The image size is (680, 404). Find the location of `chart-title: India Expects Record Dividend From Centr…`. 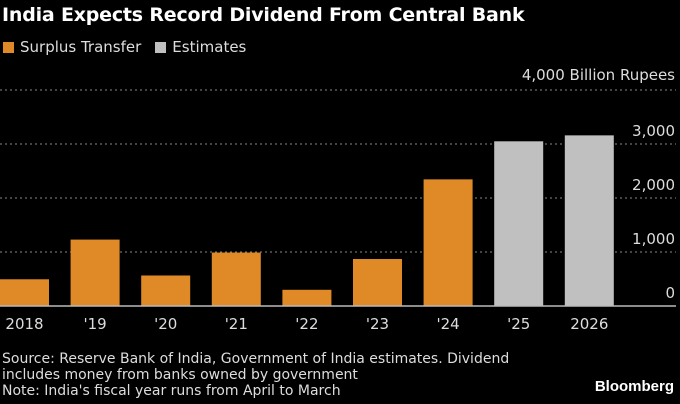

chart-title: India Expects Record Dividend From Centr… is located at coordinates (263, 15).